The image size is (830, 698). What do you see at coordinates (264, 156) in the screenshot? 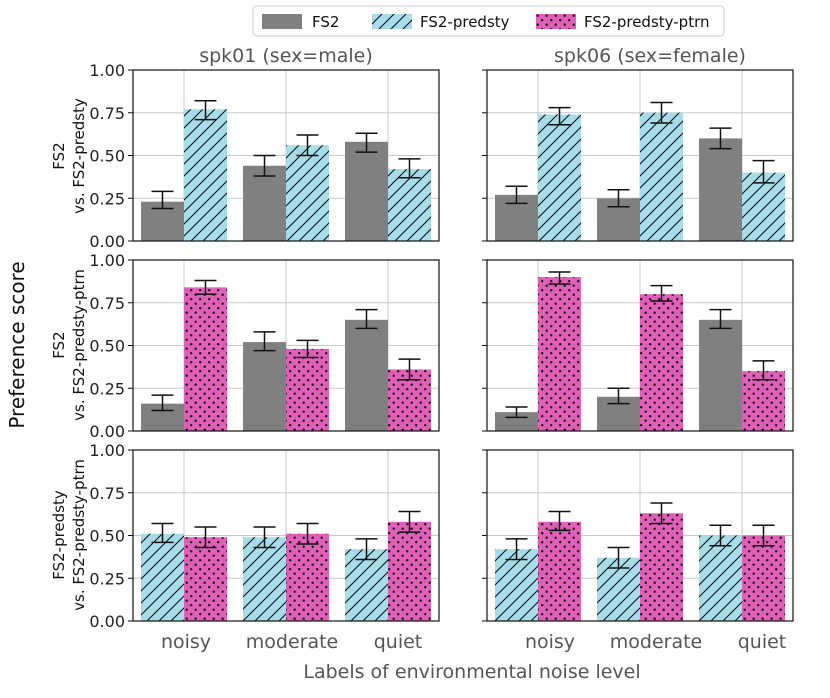
I see `panel-r1-c1: 0.00 0.25 0.50 0.75 1.00` at bounding box center [264, 156].